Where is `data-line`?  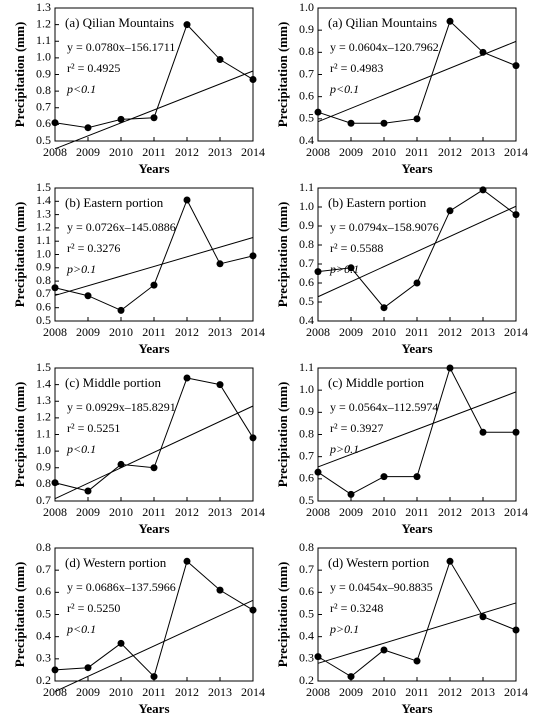 data-line is located at coordinates (154, 254).